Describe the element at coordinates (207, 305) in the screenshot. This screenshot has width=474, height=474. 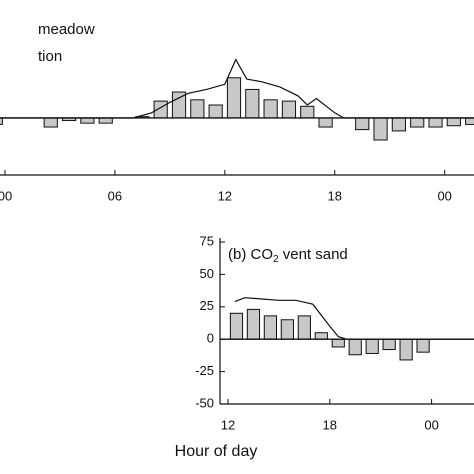
I see `y-tick-label: 25` at that location.